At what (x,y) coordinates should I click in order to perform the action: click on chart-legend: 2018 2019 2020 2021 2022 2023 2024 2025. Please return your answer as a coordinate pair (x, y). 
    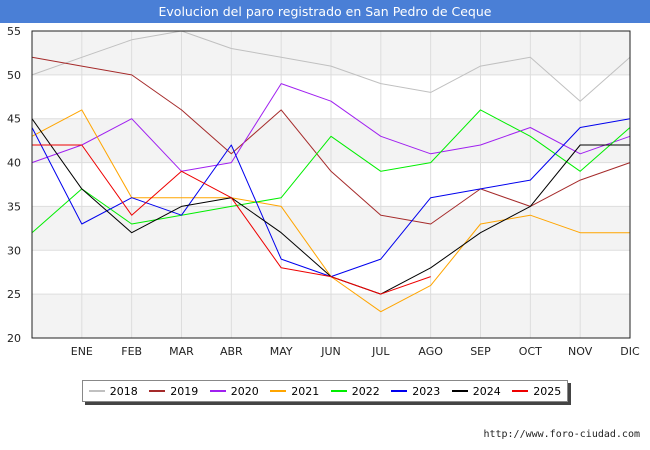
    Looking at the image, I should click on (325, 391).